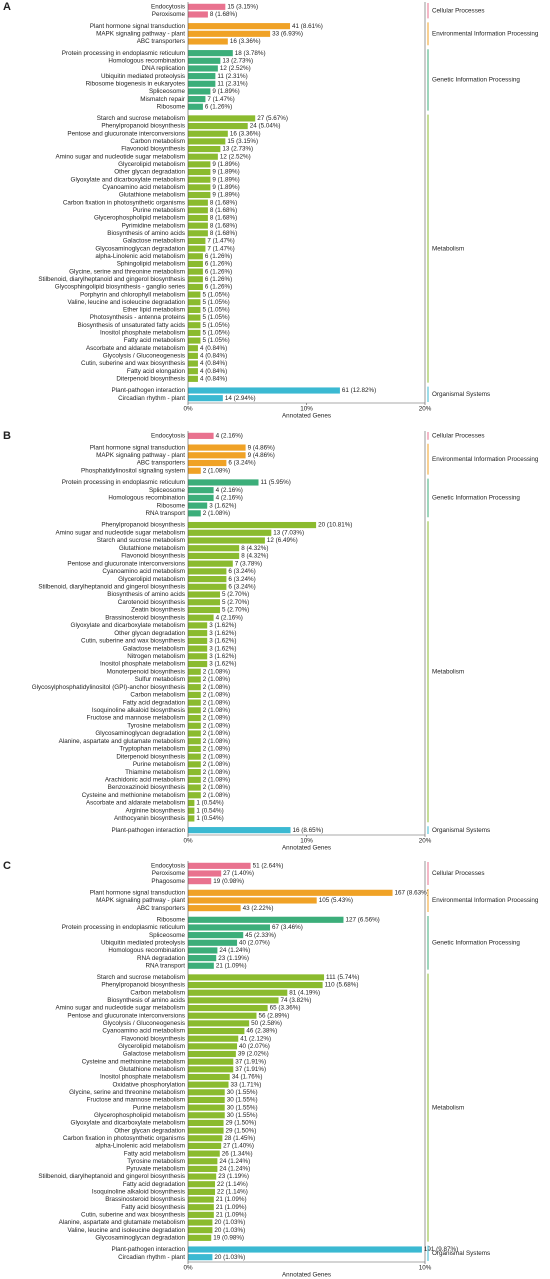 Image resolution: width=550 pixels, height=1279 pixels. Describe the element at coordinates (169, 873) in the screenshot. I see `category-label: Peroxisome` at that location.